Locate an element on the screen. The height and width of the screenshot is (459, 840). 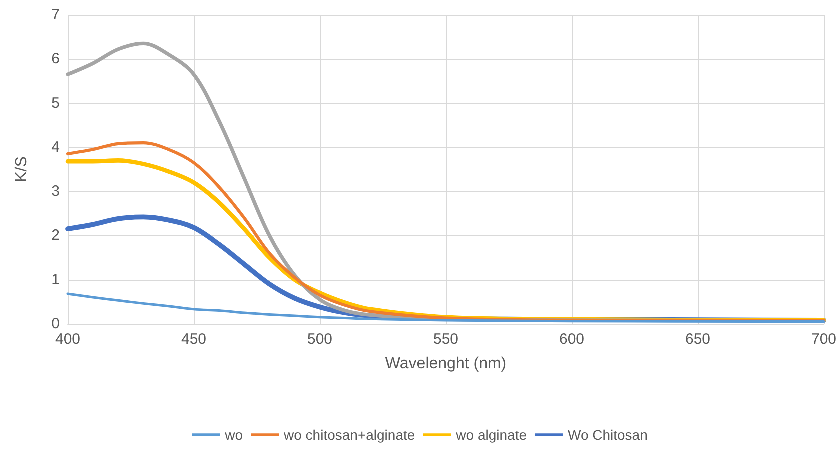
y-tick-label: 7 is located at coordinates (56, 15).